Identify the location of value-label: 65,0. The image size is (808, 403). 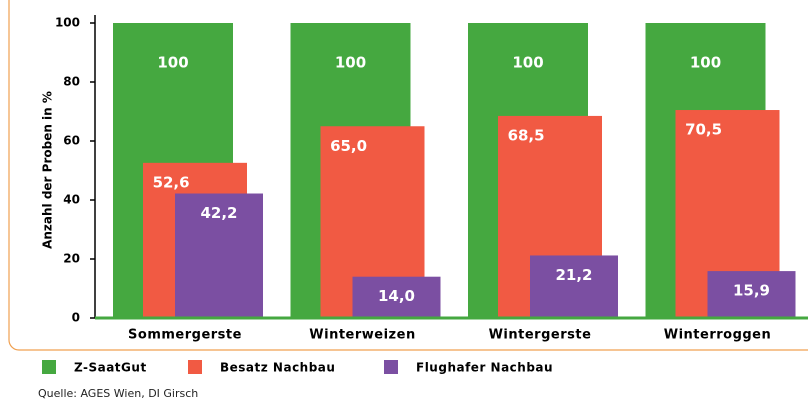
(348, 146).